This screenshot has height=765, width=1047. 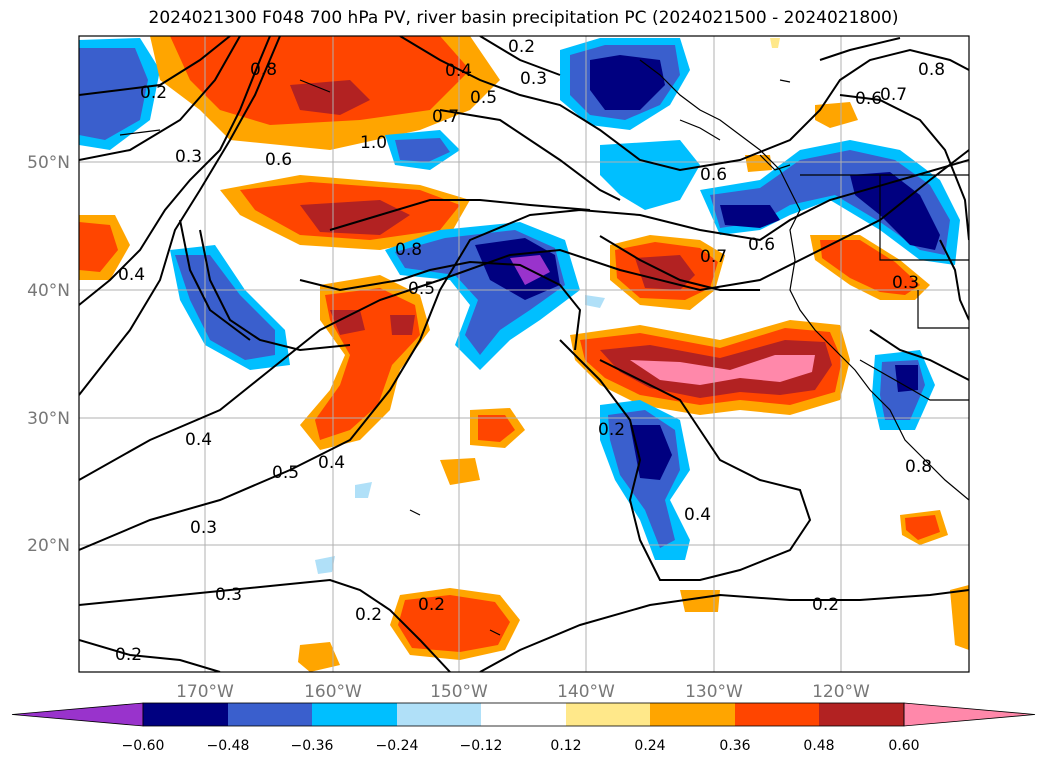 What do you see at coordinates (649, 746) in the screenshot?
I see `colorbar-tick-label: 0.24` at bounding box center [649, 746].